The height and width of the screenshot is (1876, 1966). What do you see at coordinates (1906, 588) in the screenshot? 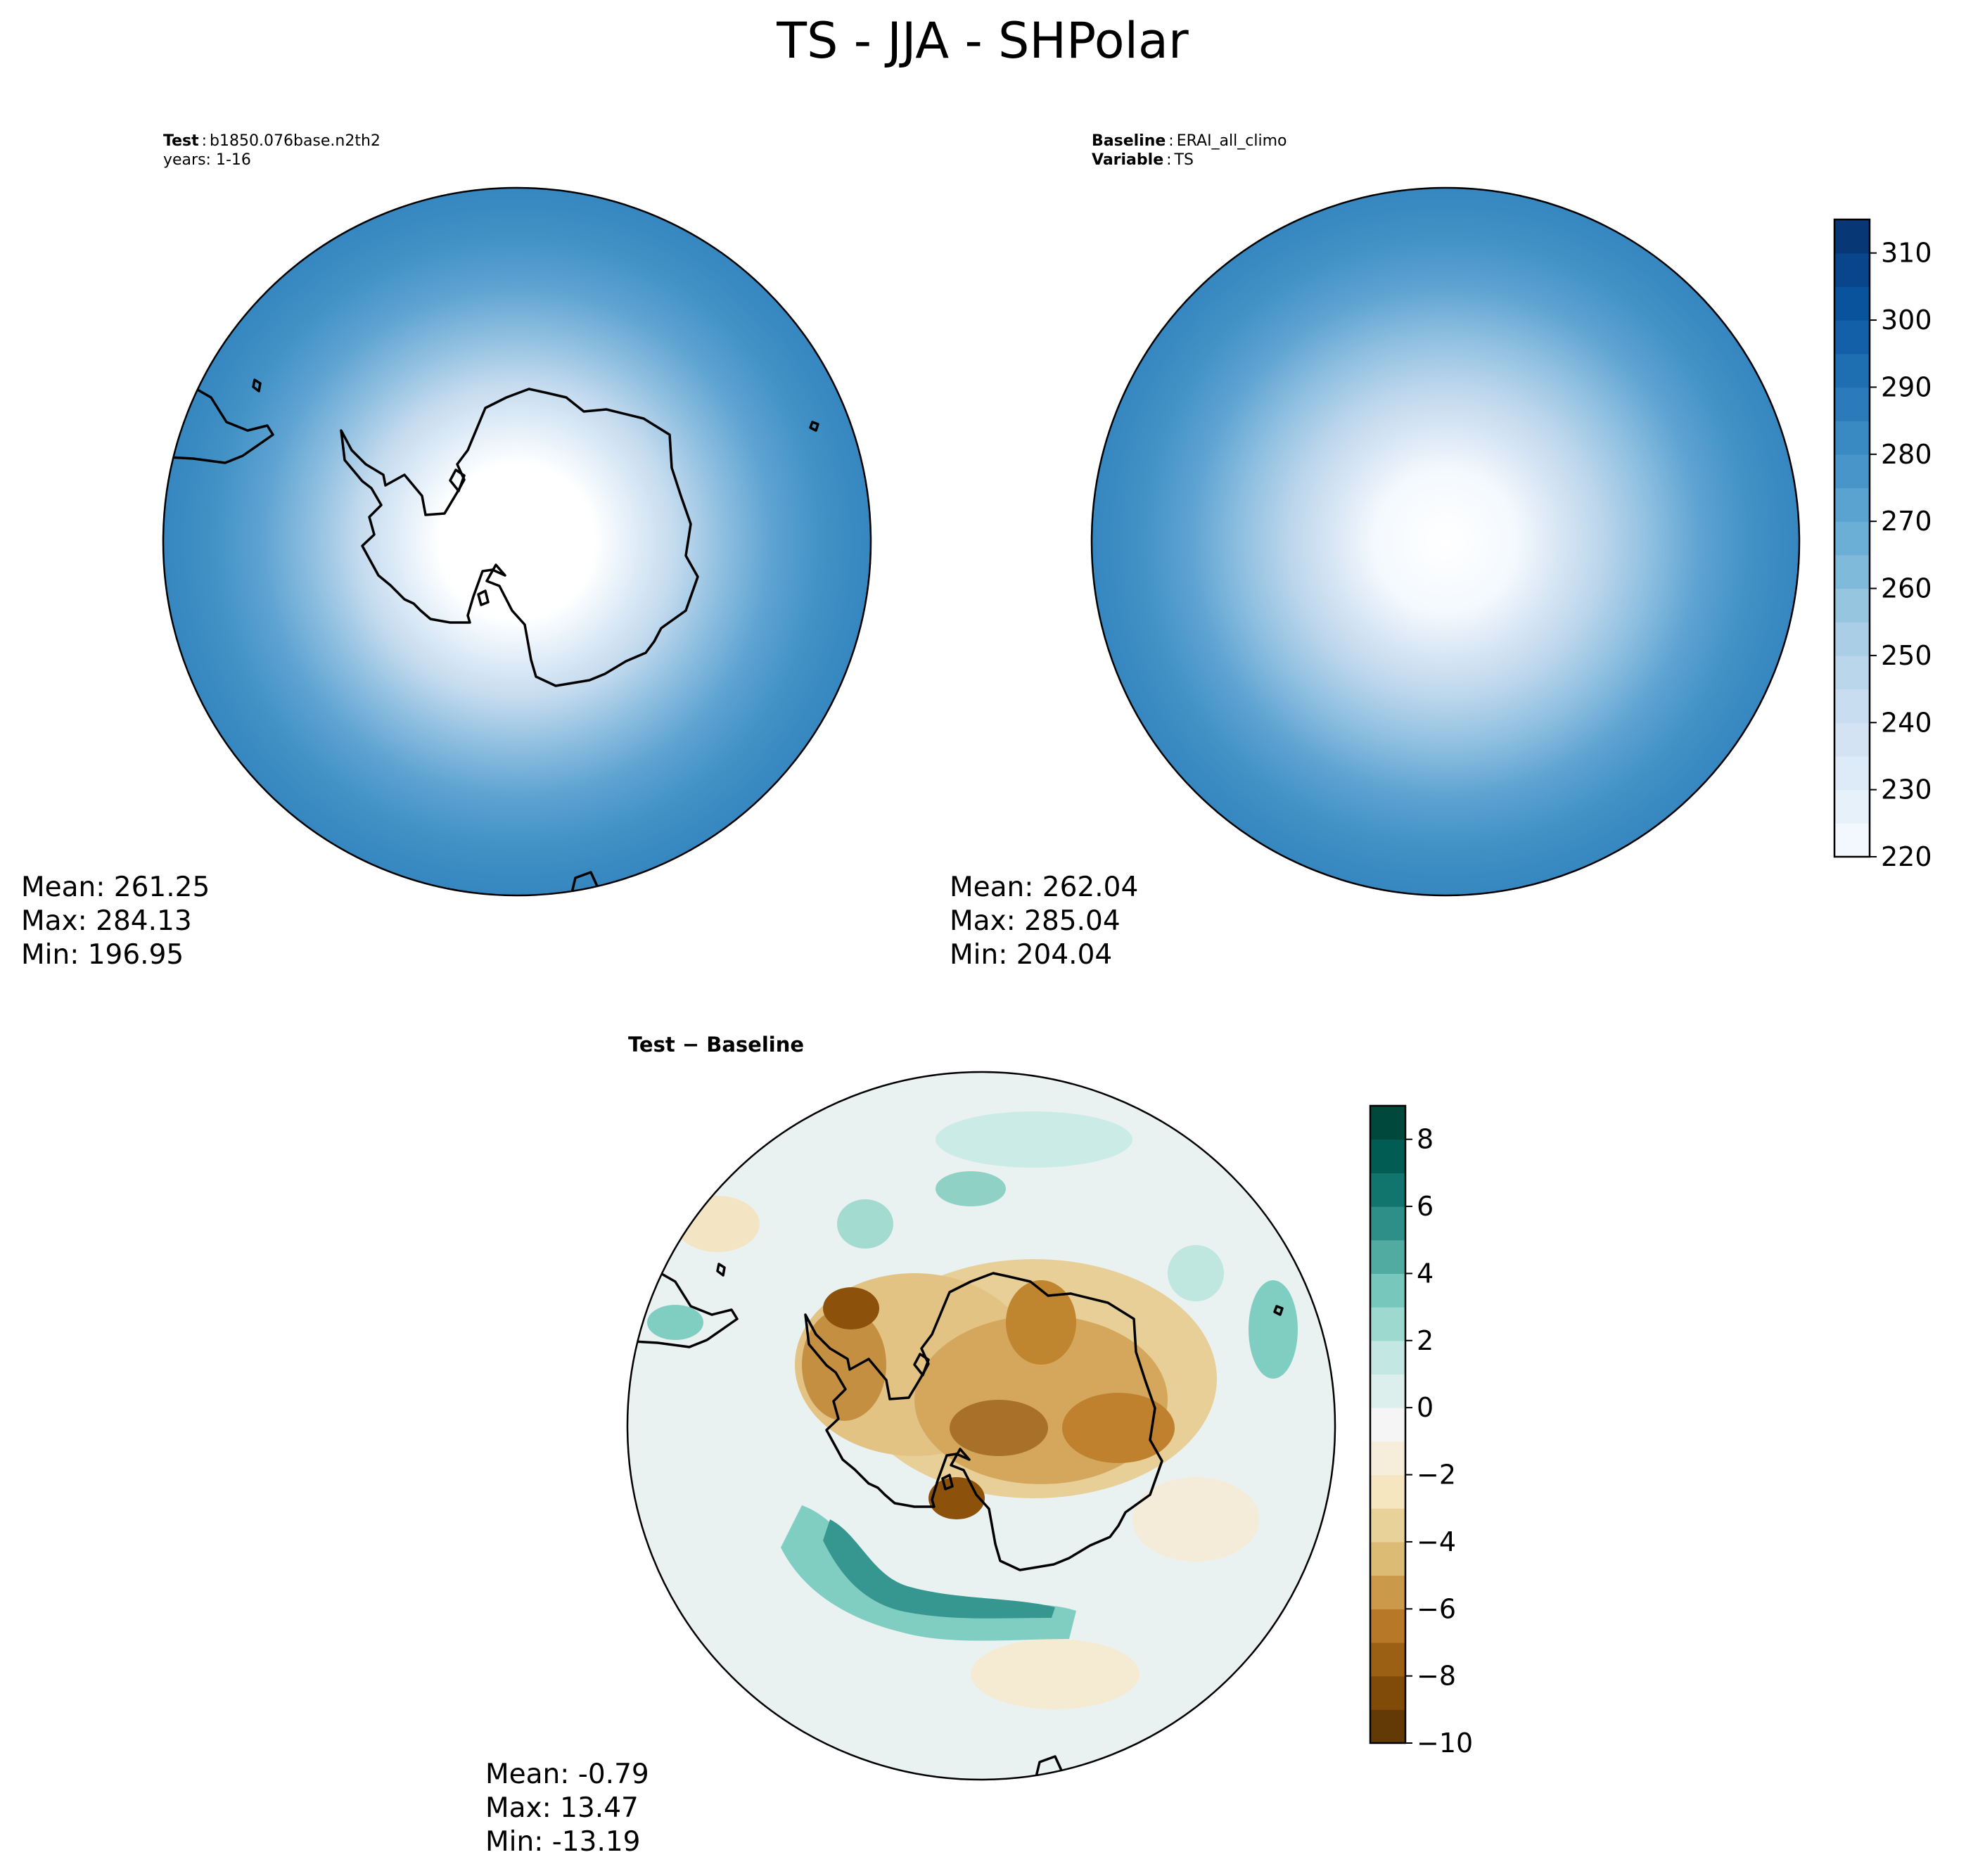
I see `field-colorbar-tick-label: 260` at bounding box center [1906, 588].